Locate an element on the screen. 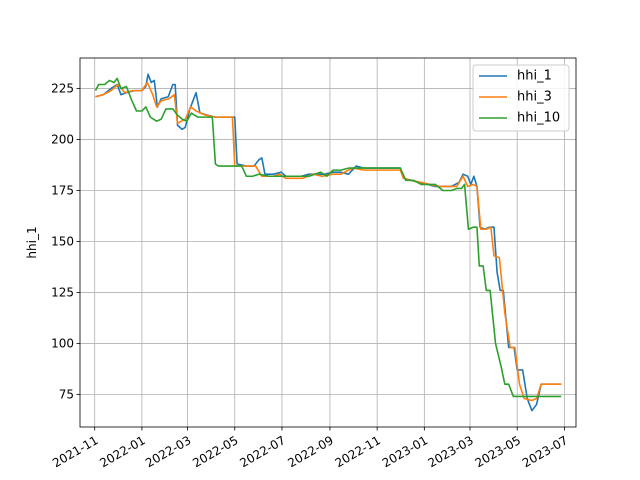  y-tick-label: 125 is located at coordinates (62, 292).